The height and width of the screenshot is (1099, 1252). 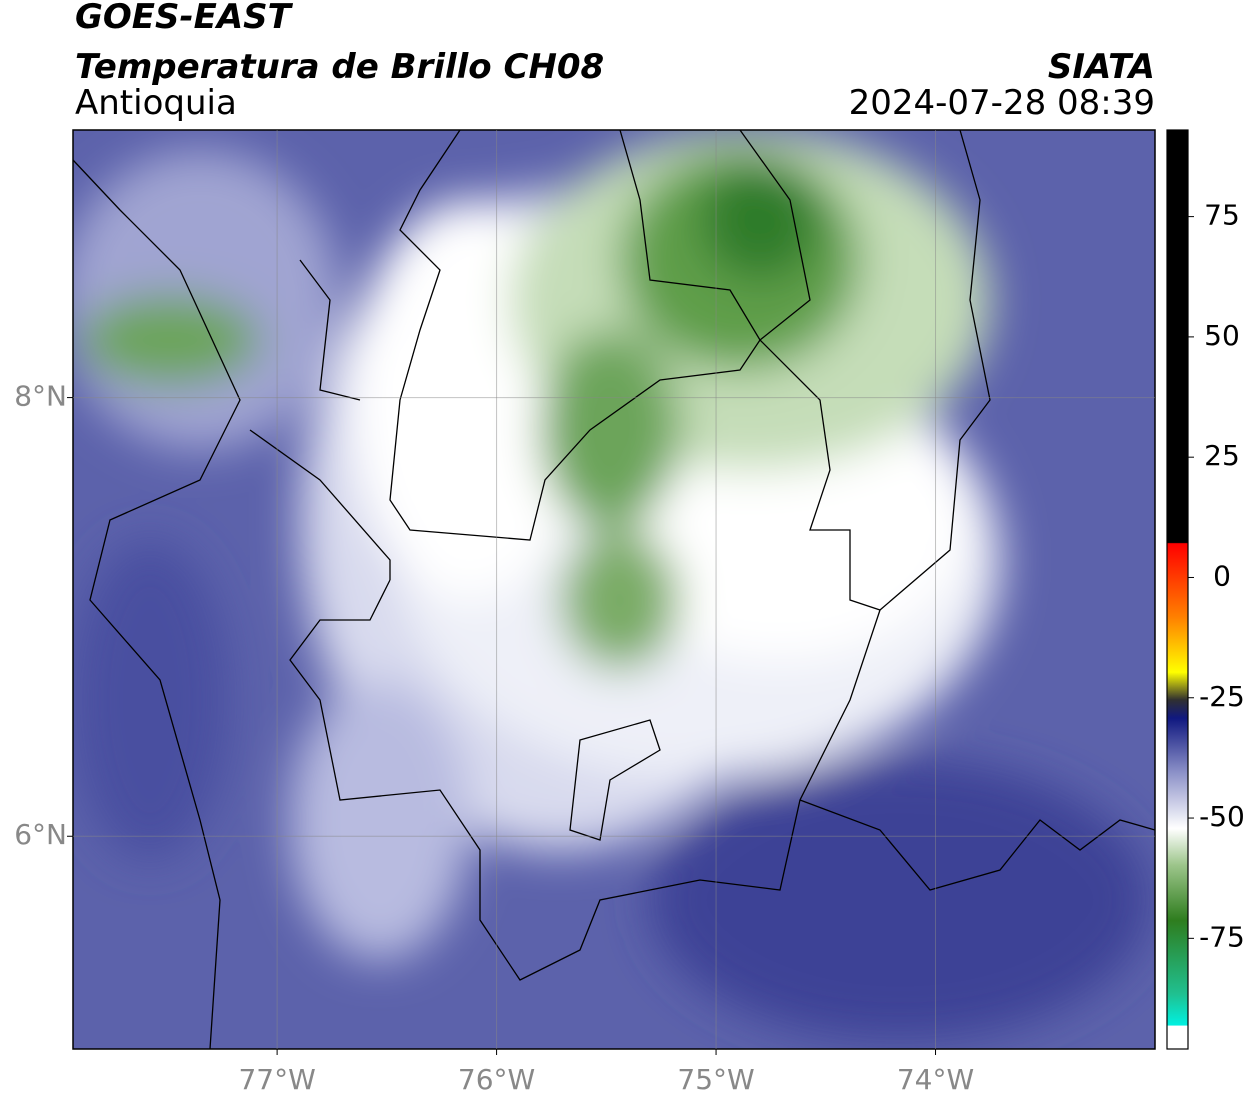 I want to click on colorbar-tick-label: 0, so click(x=1222, y=575).